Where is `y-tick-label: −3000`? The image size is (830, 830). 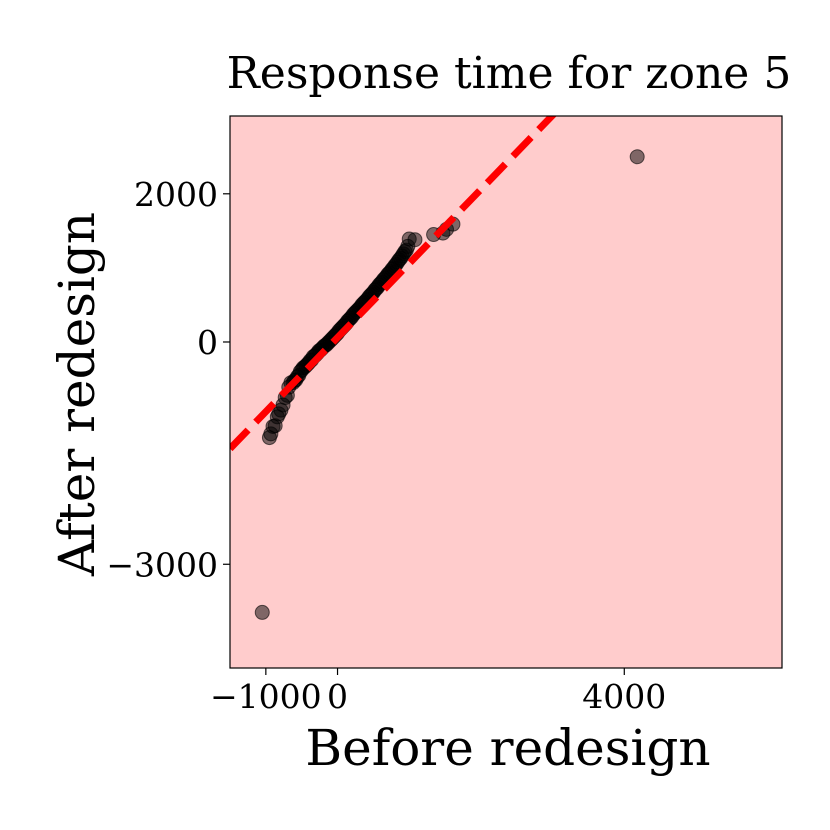
y-tick-label: −3000 is located at coordinates (162, 564).